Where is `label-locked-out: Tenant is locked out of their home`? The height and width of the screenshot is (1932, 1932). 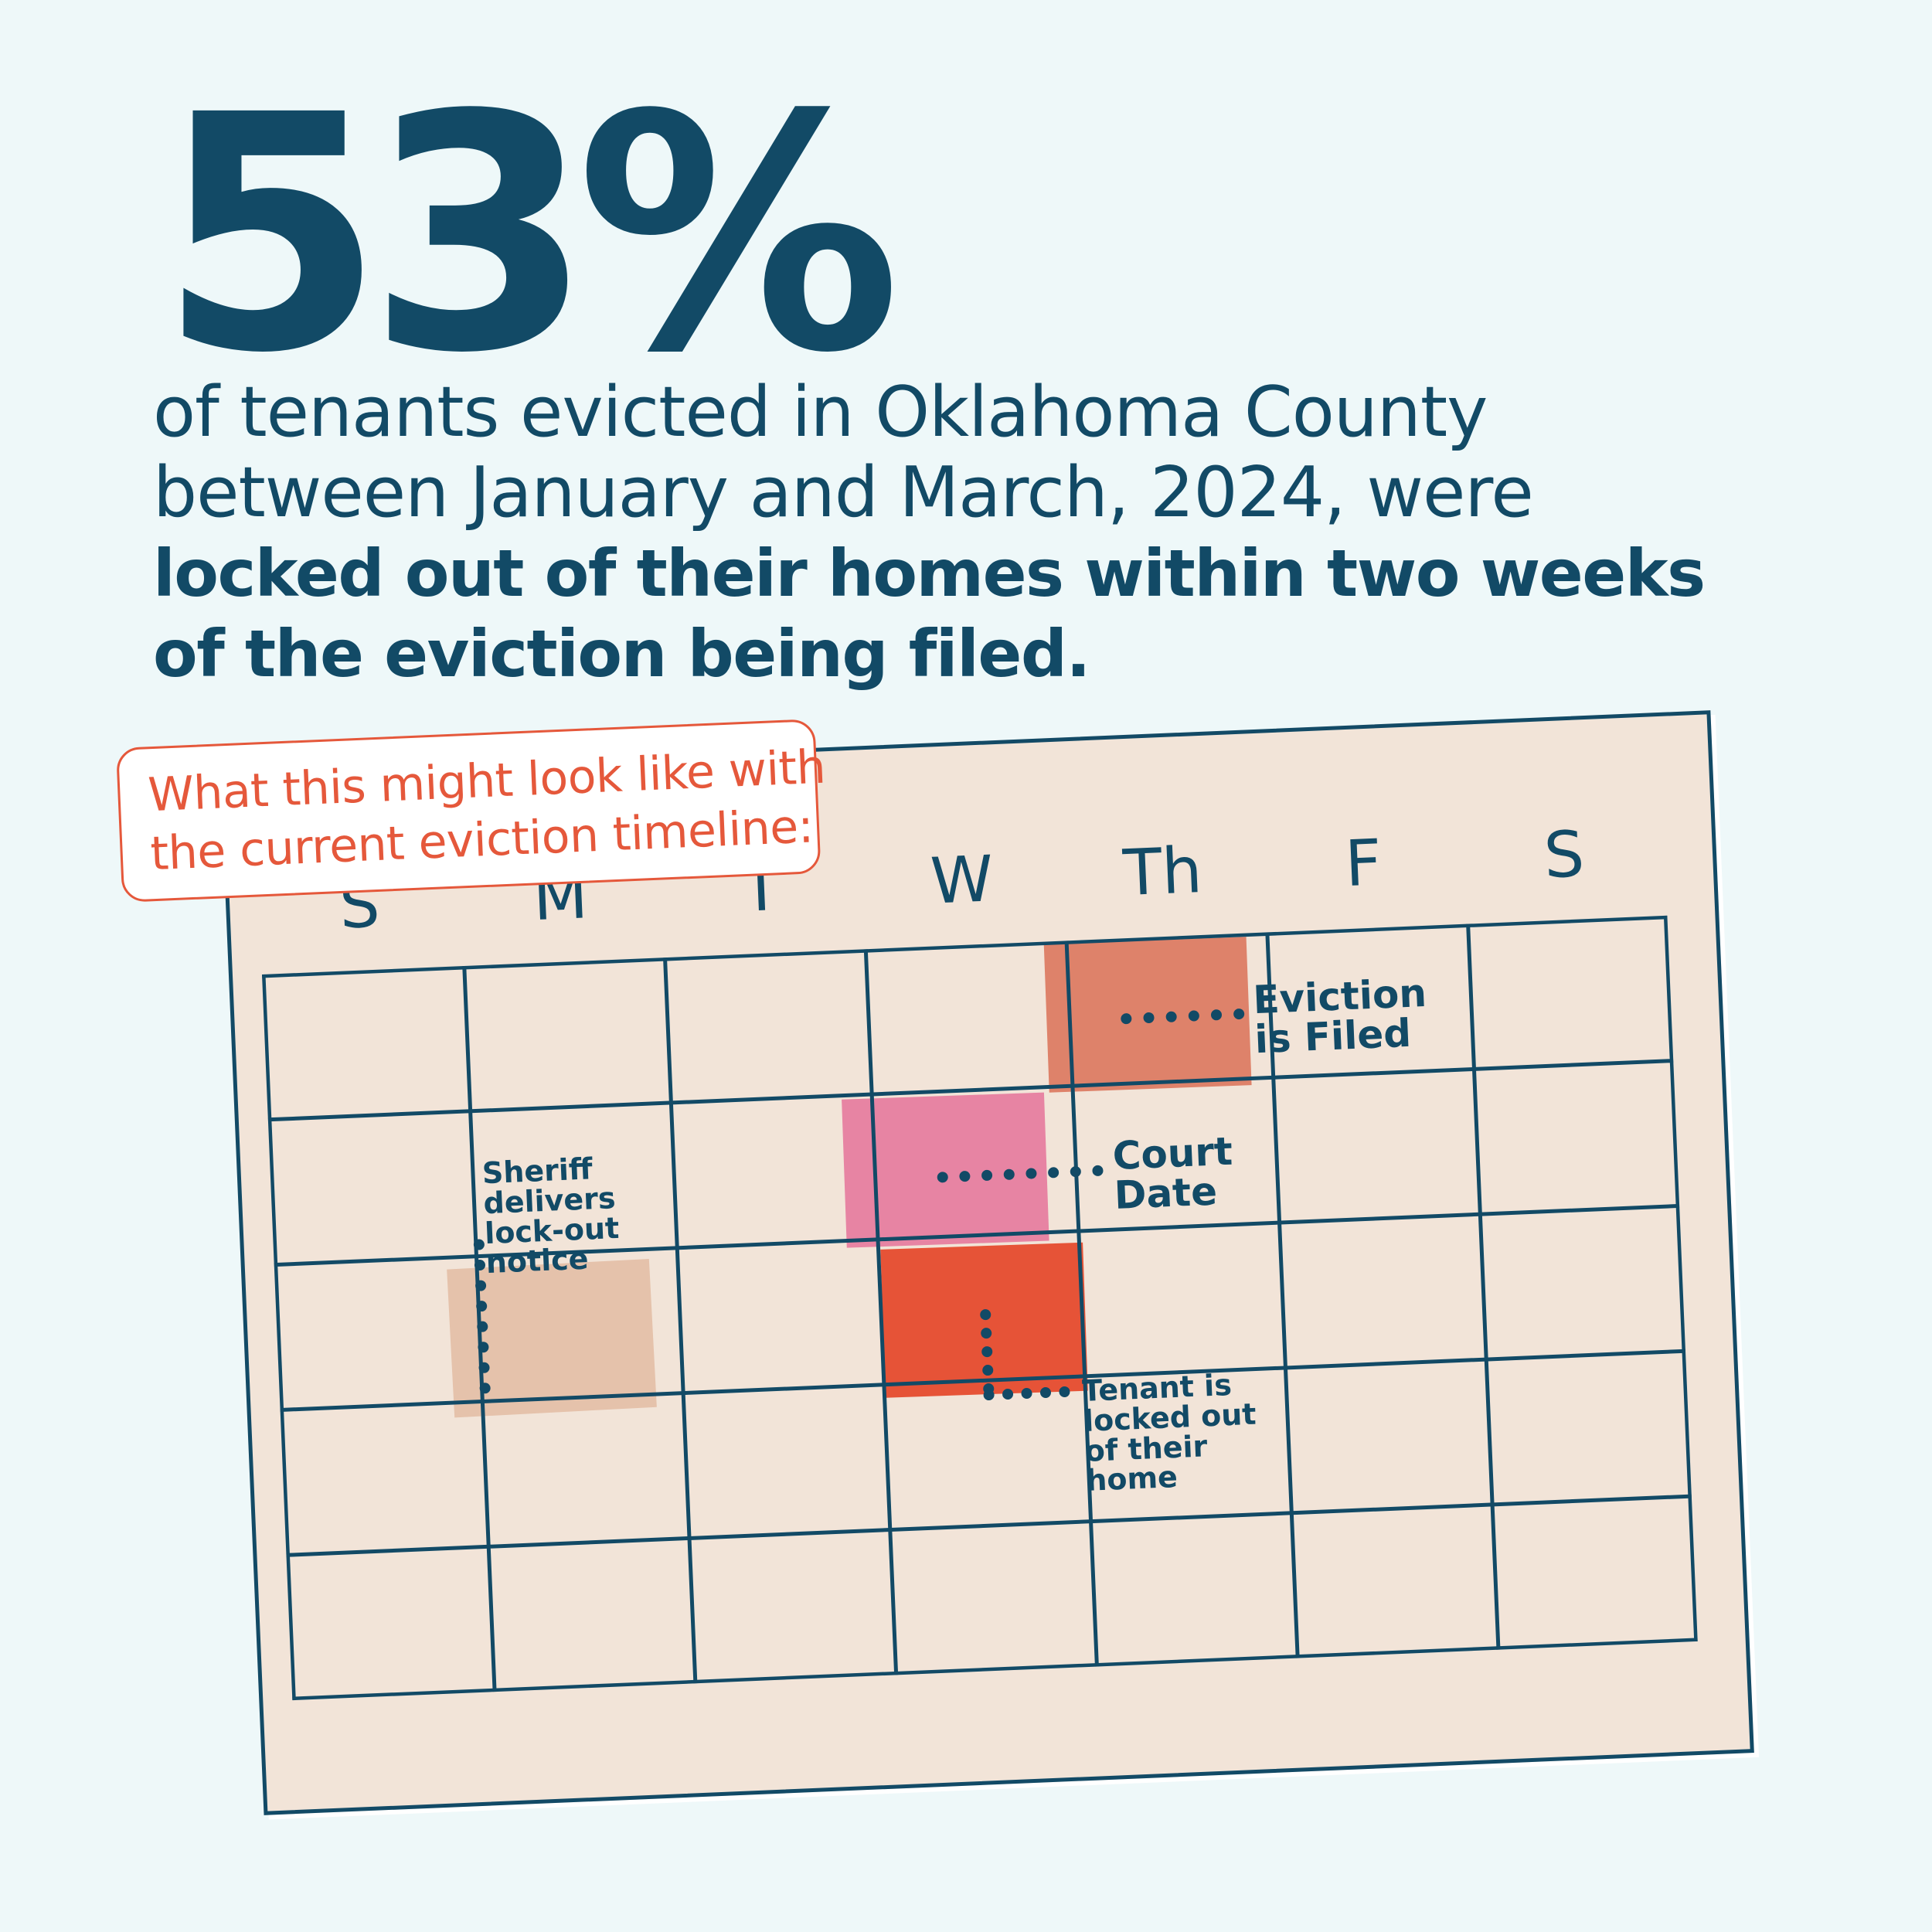
label-locked-out: Tenant is locked out of their home is located at coordinates (1169, 1433).